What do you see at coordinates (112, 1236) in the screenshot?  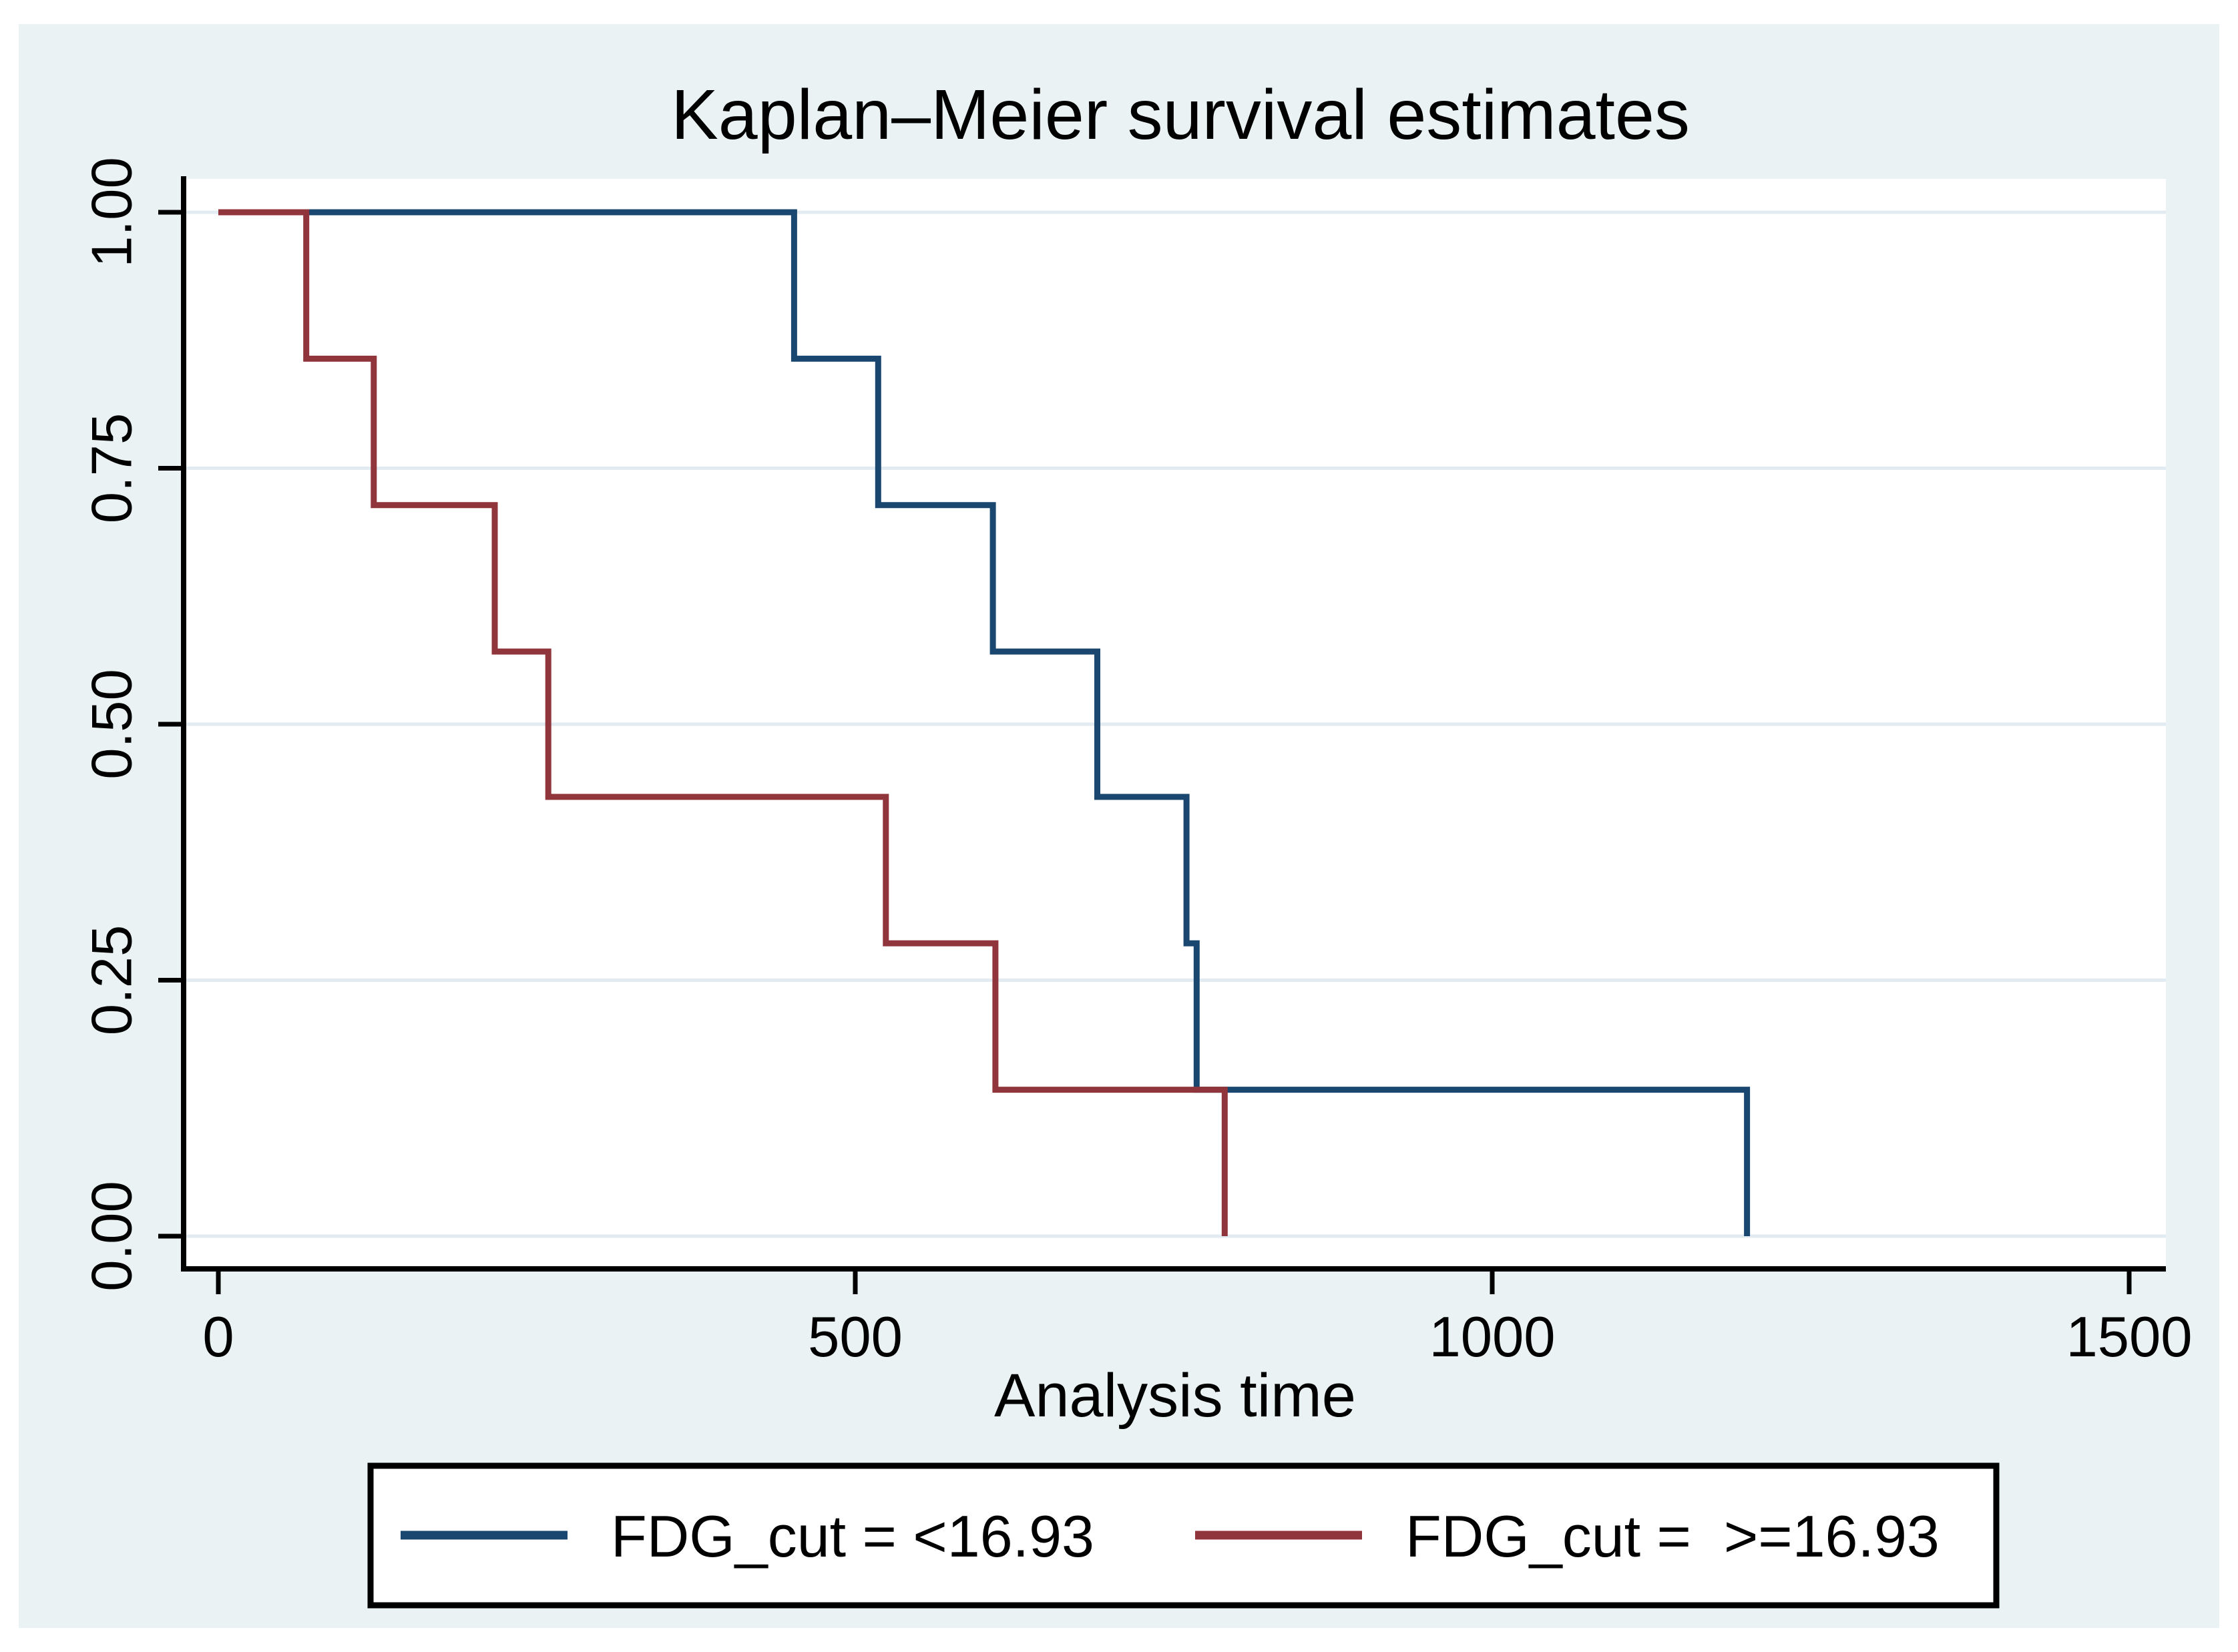 I see `y-tick-label-0.00: 0.00` at bounding box center [112, 1236].